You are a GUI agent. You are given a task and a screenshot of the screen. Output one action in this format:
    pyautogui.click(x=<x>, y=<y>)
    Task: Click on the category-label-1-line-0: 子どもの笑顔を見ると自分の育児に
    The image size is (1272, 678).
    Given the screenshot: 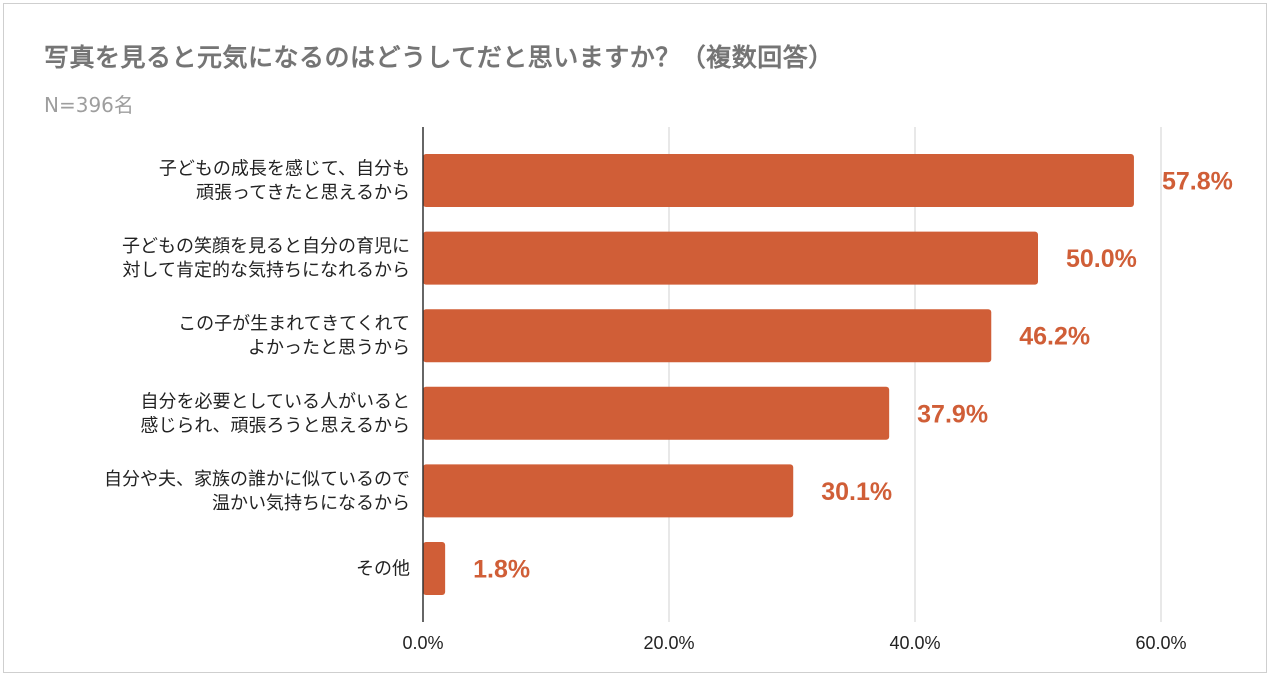 What is the action you would take?
    pyautogui.click(x=266, y=246)
    